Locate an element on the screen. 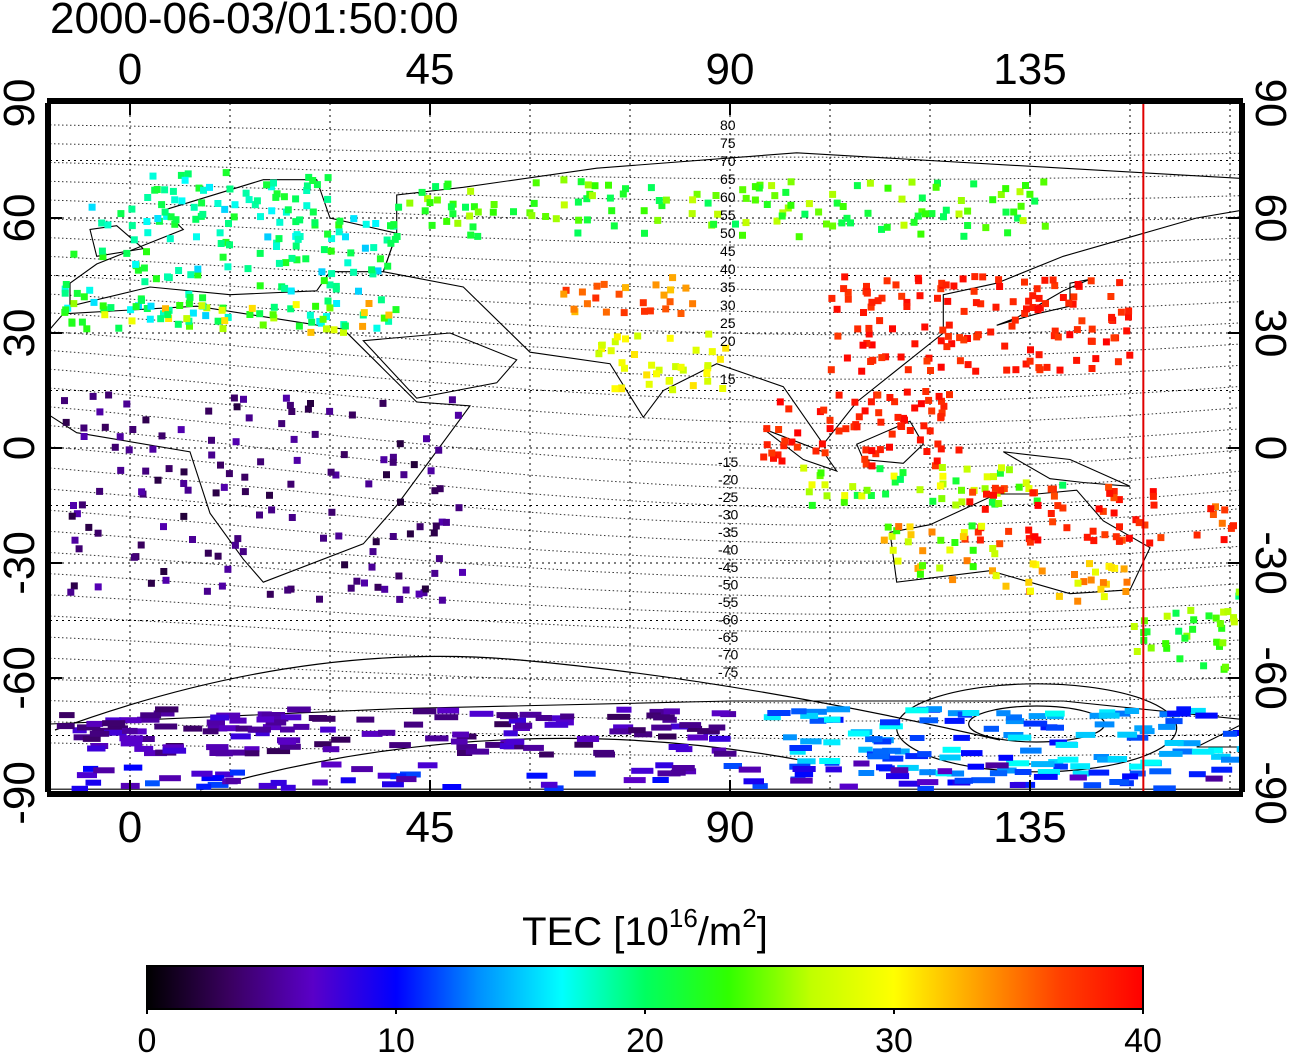  colorbar-title: TEC [1016/m2] is located at coordinates (645, 928).